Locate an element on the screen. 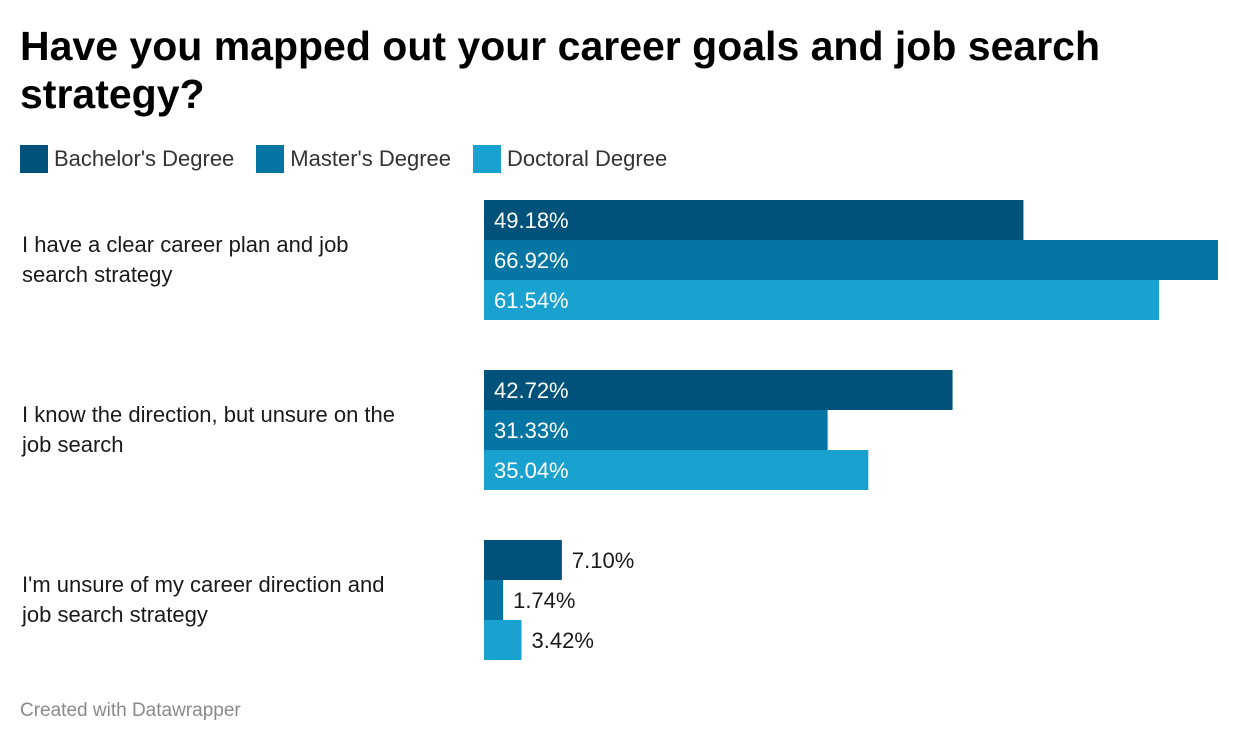  value-label-bachelor-s-degree-2: 42.72% is located at coordinates (531, 390).